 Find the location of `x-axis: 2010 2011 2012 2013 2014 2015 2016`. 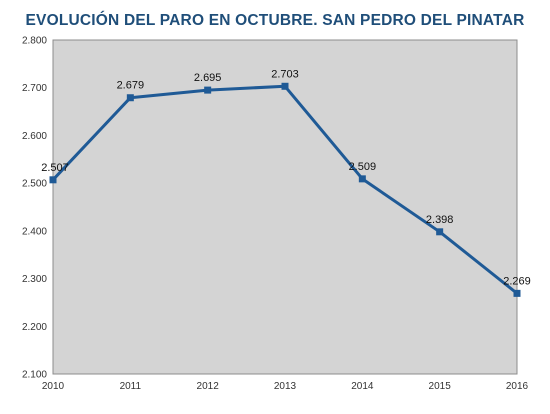

x-axis: 2010 2011 2012 2013 2014 2015 2016 is located at coordinates (285, 386).